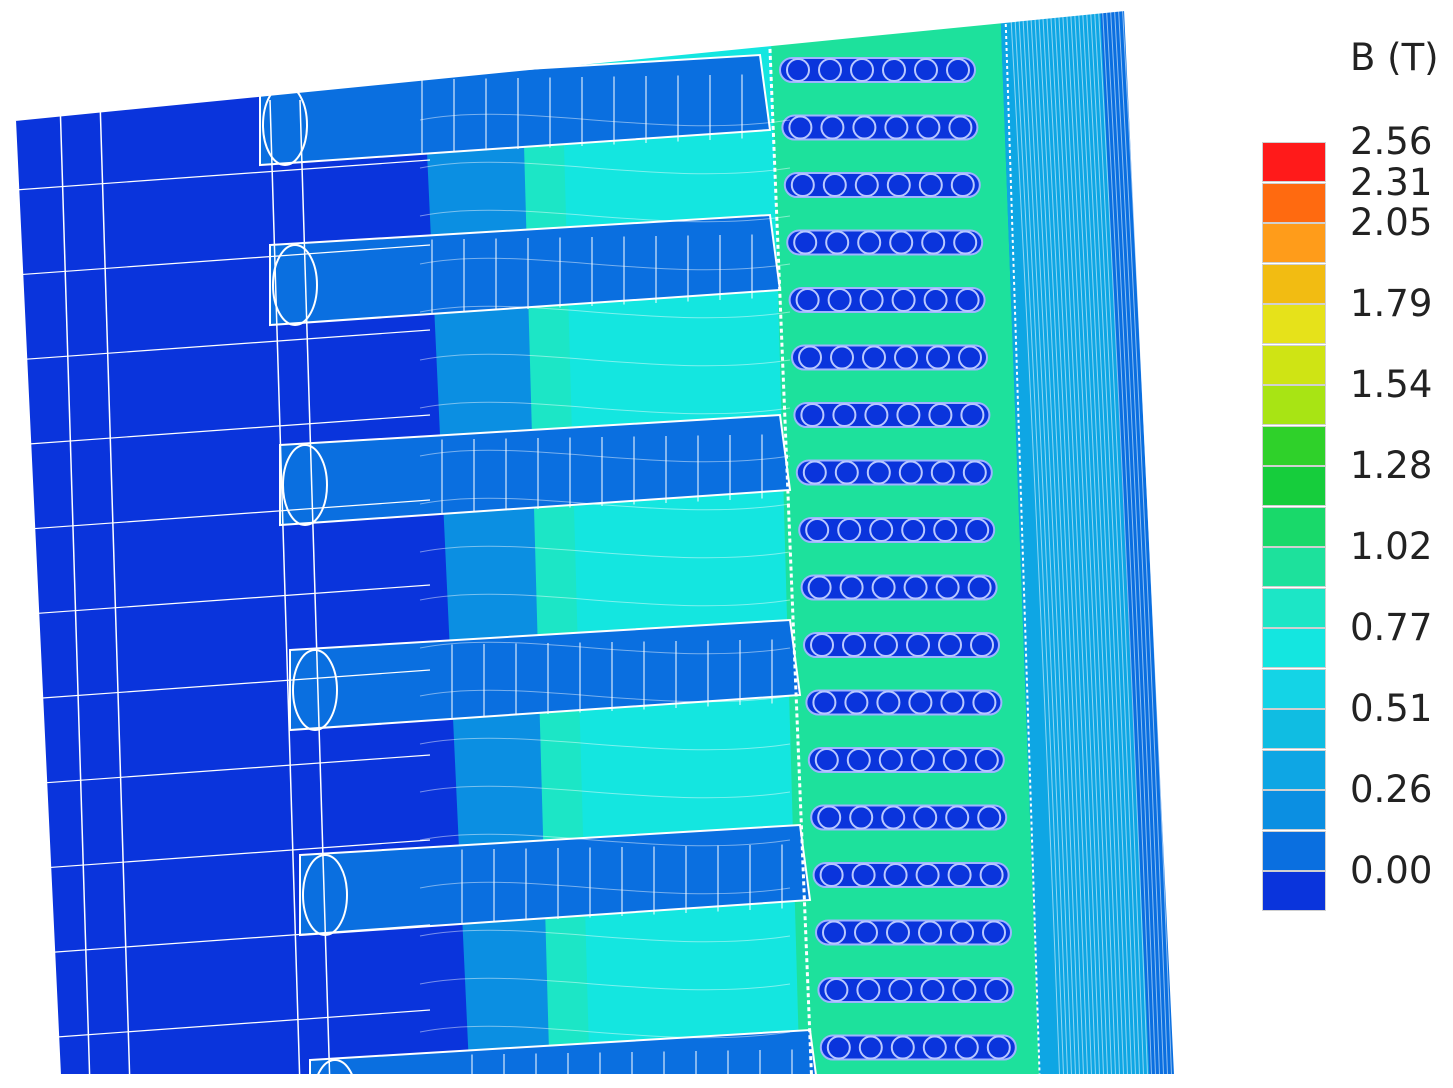 This screenshot has height=1088, width=1453. I want to click on legend-value: 2.56, so click(1391, 141).